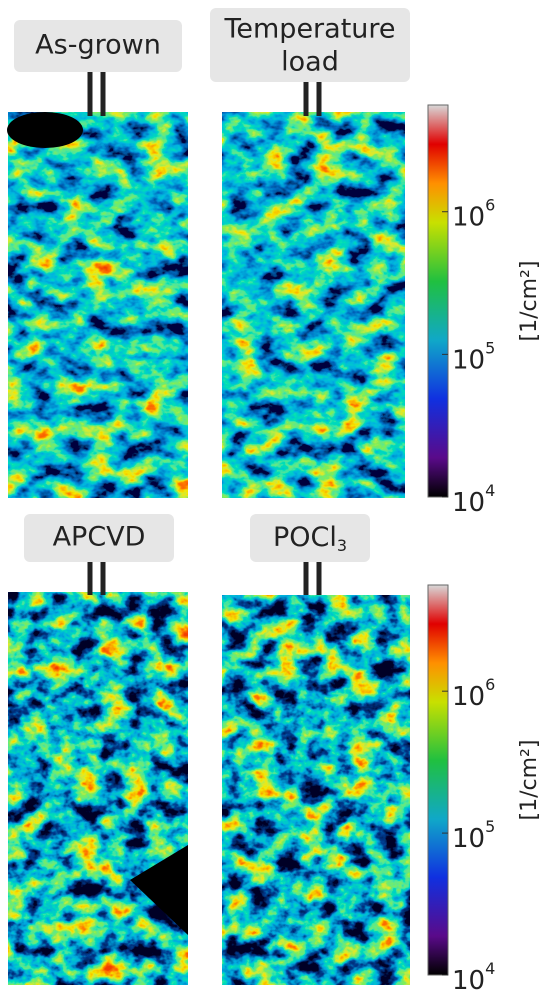 Image resolution: width=549 pixels, height=995 pixels. I want to click on panel-label: Temperature, so click(309, 29).